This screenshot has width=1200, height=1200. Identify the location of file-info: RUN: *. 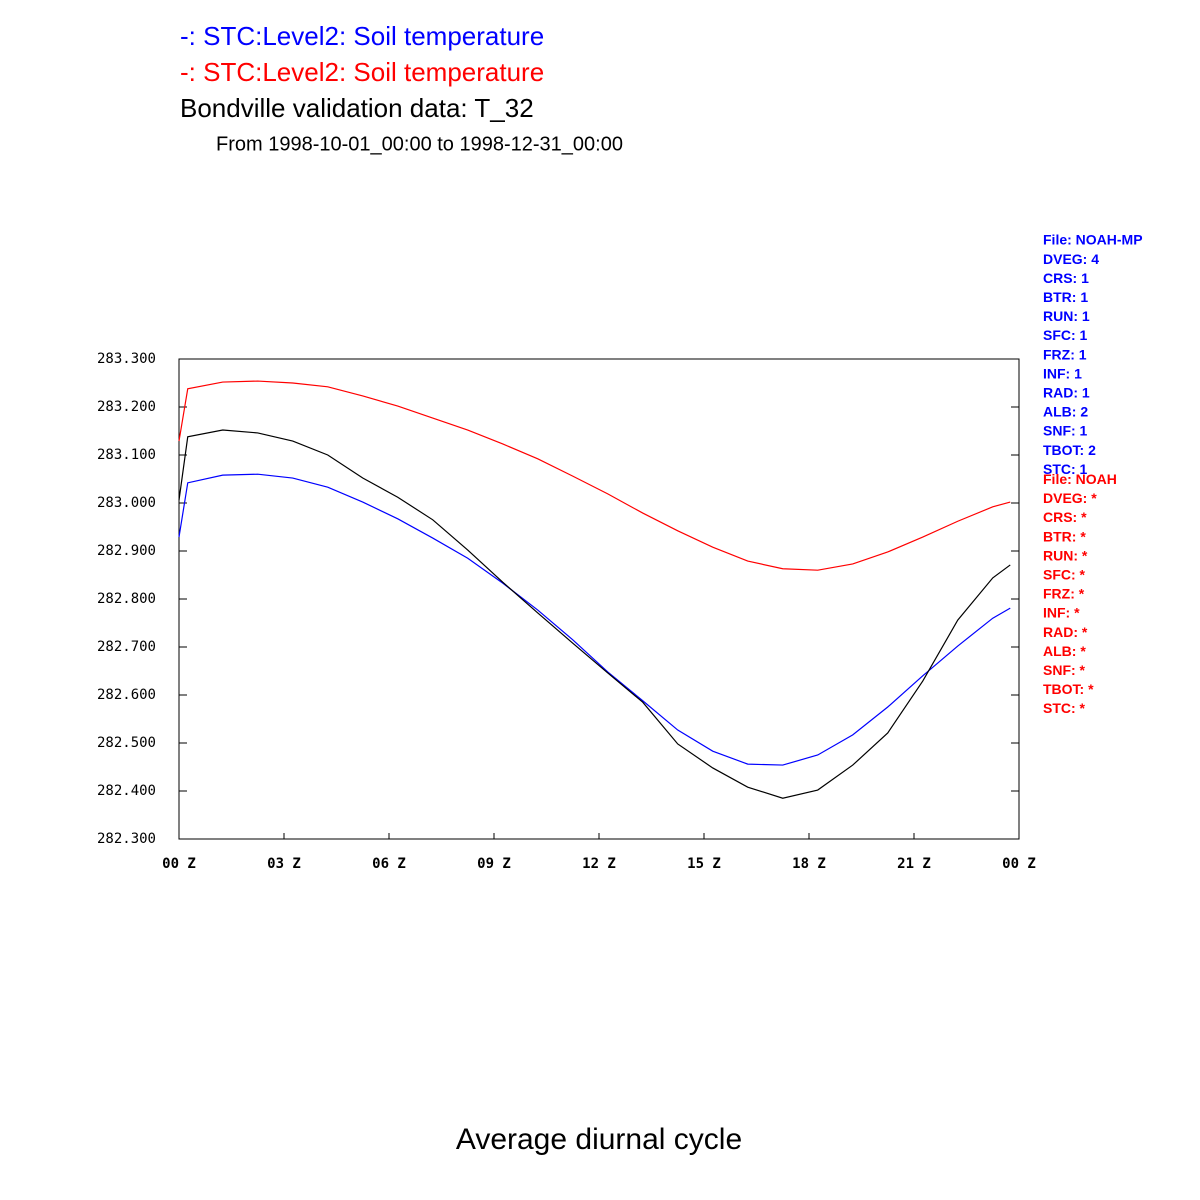
(1065, 555).